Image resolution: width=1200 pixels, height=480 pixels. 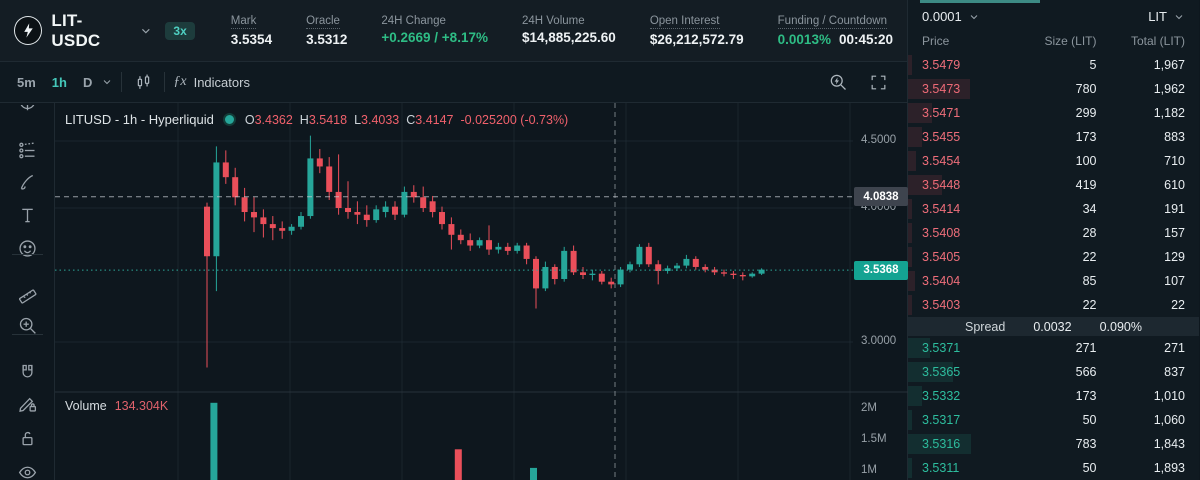 What do you see at coordinates (936, 41) in the screenshot?
I see `column-header: Price` at bounding box center [936, 41].